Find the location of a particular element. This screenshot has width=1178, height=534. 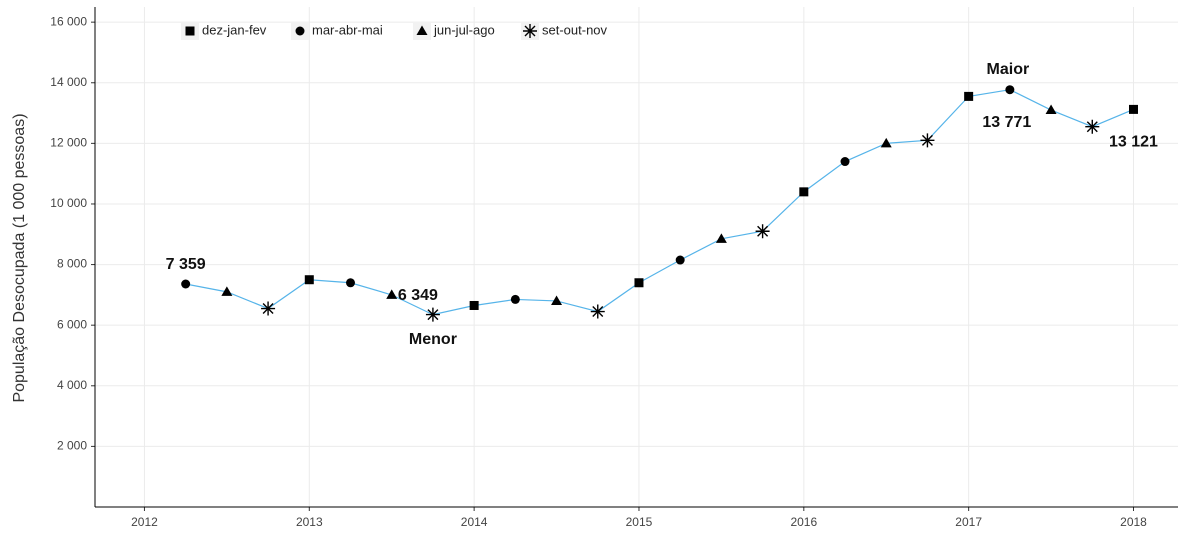

x-tick-label: 2014 is located at coordinates (474, 522).